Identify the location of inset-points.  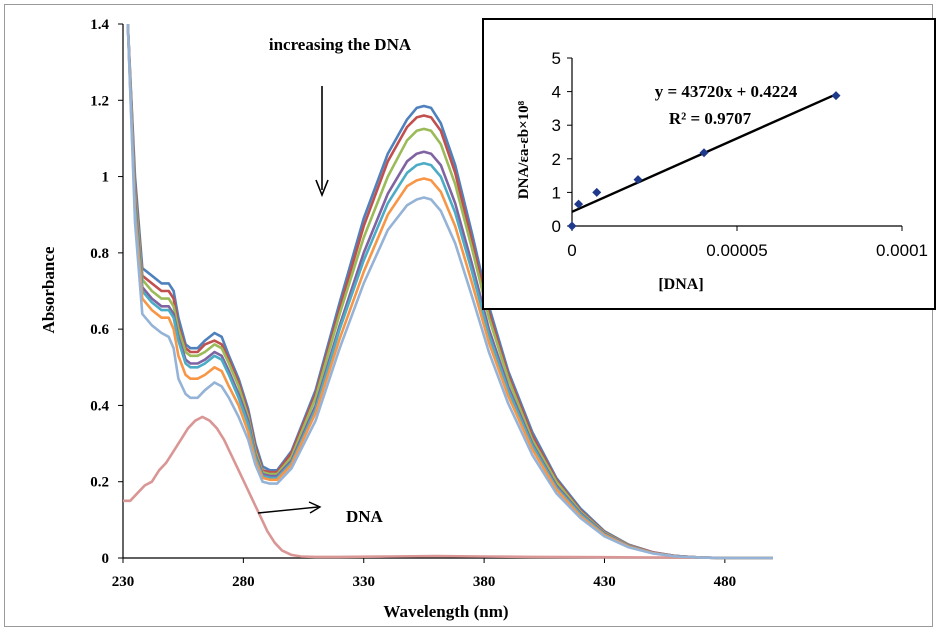
(704, 161).